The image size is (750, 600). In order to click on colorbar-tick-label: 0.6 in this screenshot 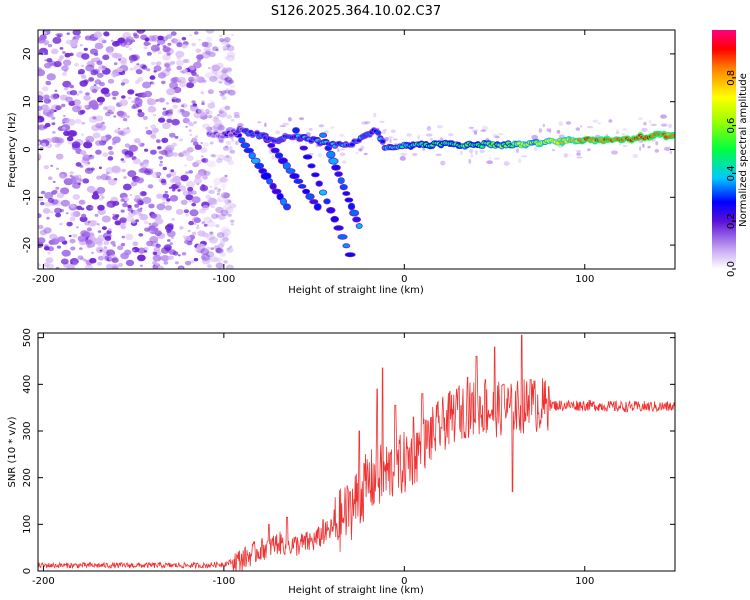, I will do `click(731, 126)`.